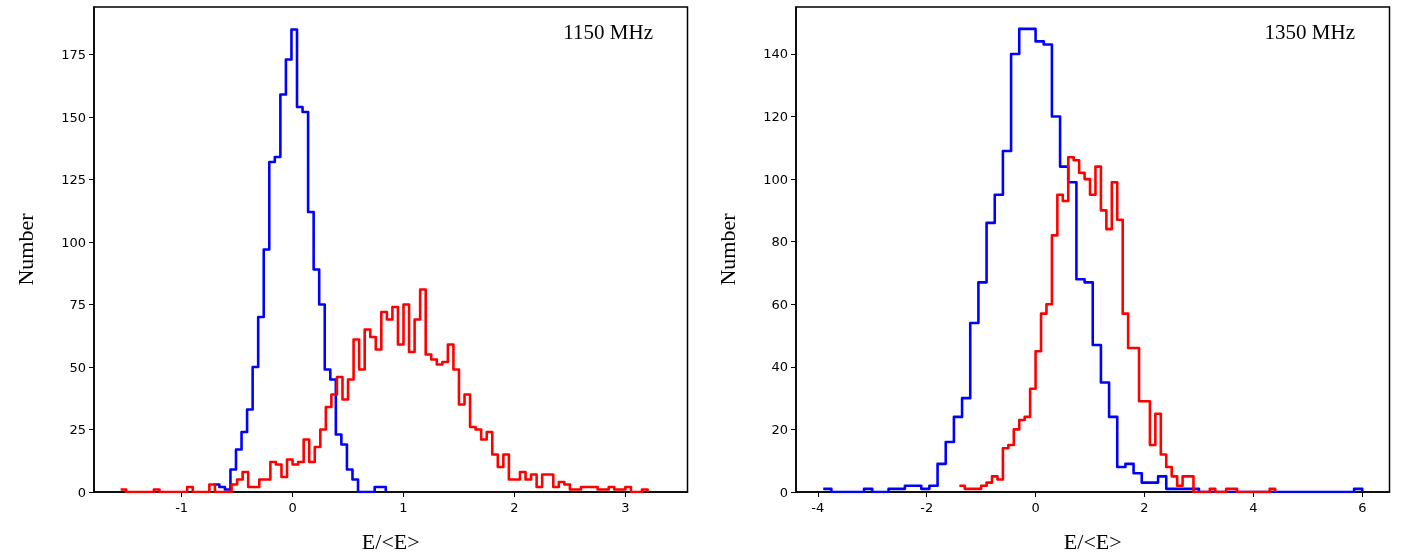  I want to click on y-tick-label: 125, so click(73, 179).